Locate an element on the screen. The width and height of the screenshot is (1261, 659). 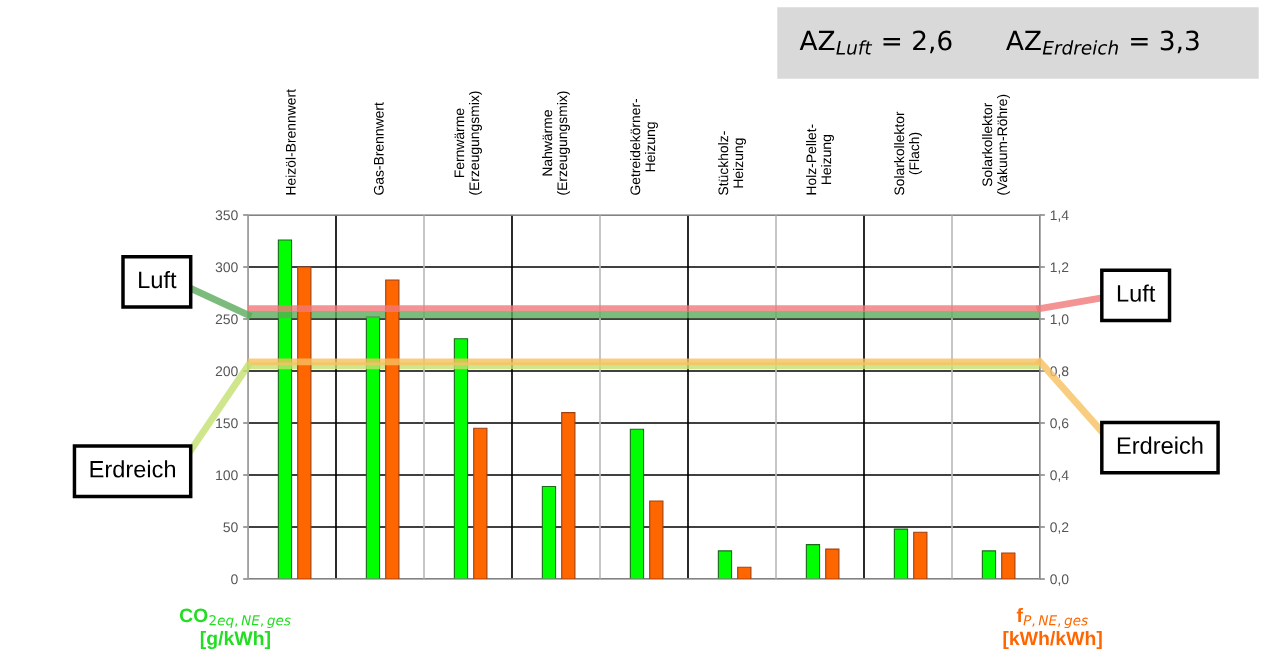
y-axis-title: CO$_{2eq,NE,ges}$ [g/kWh] is located at coordinates (235, 629).